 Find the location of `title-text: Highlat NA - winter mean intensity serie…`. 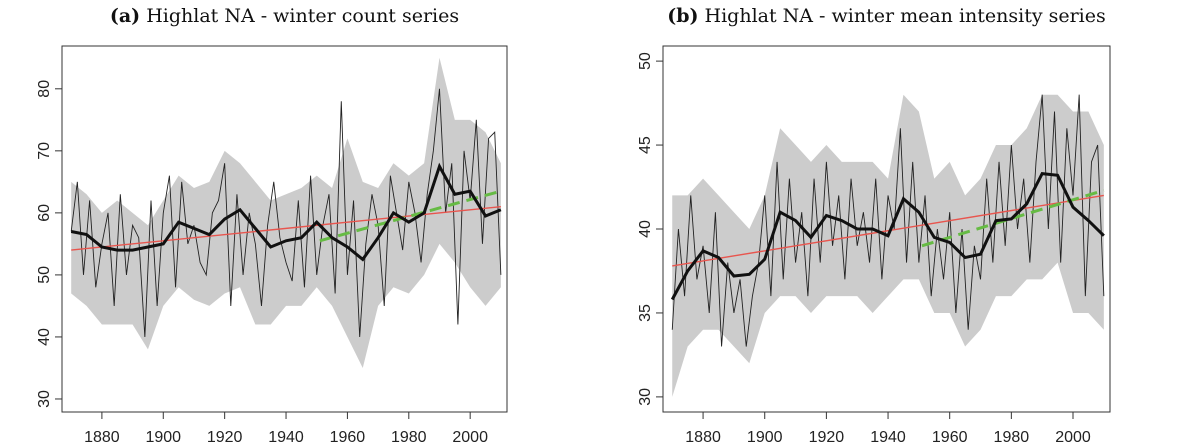

title-text: Highlat NA - winter mean intensity serie… is located at coordinates (905, 16).